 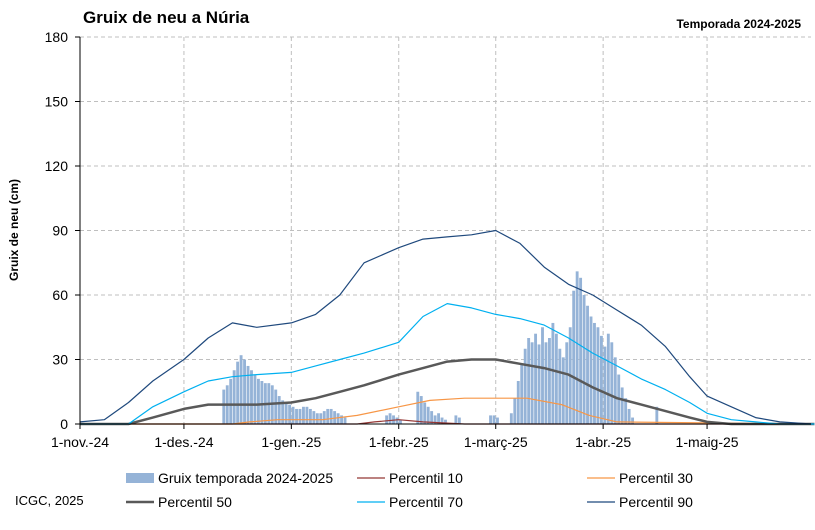 What do you see at coordinates (166, 17) in the screenshot?
I see `chart-title: Gruix de neu a Núria` at bounding box center [166, 17].